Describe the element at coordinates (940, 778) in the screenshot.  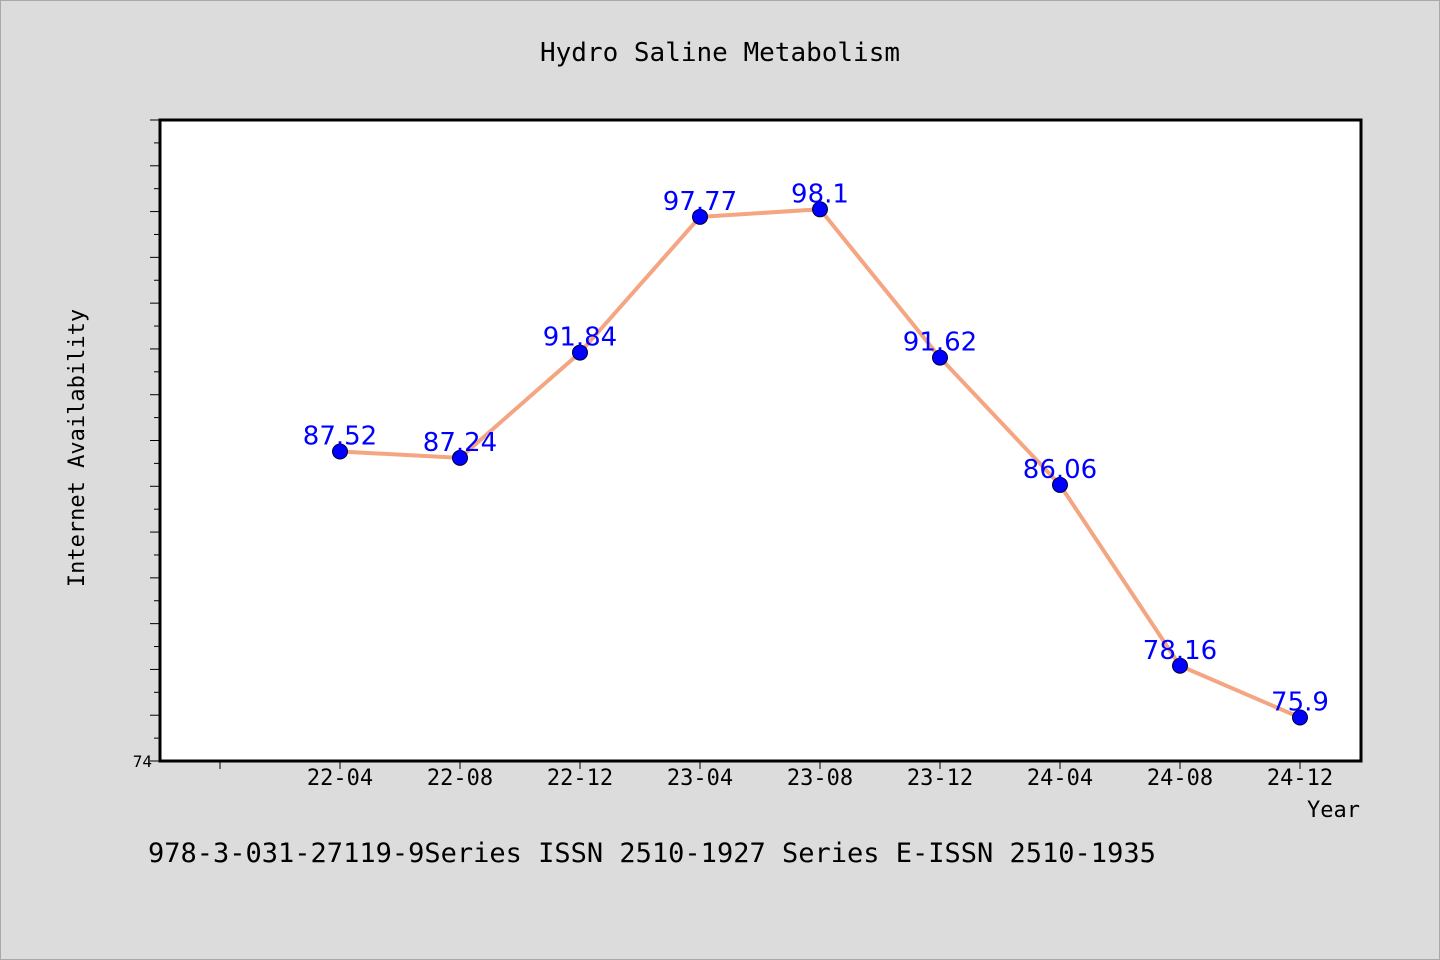
I see `x-tick-label: 23-12` at that location.